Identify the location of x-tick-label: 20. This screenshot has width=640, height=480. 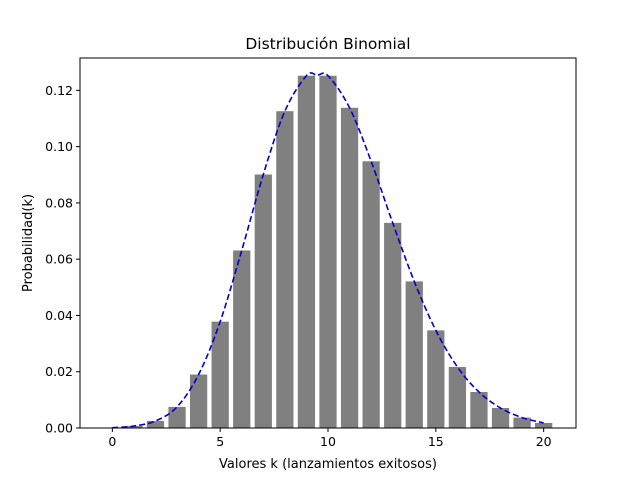
(544, 441).